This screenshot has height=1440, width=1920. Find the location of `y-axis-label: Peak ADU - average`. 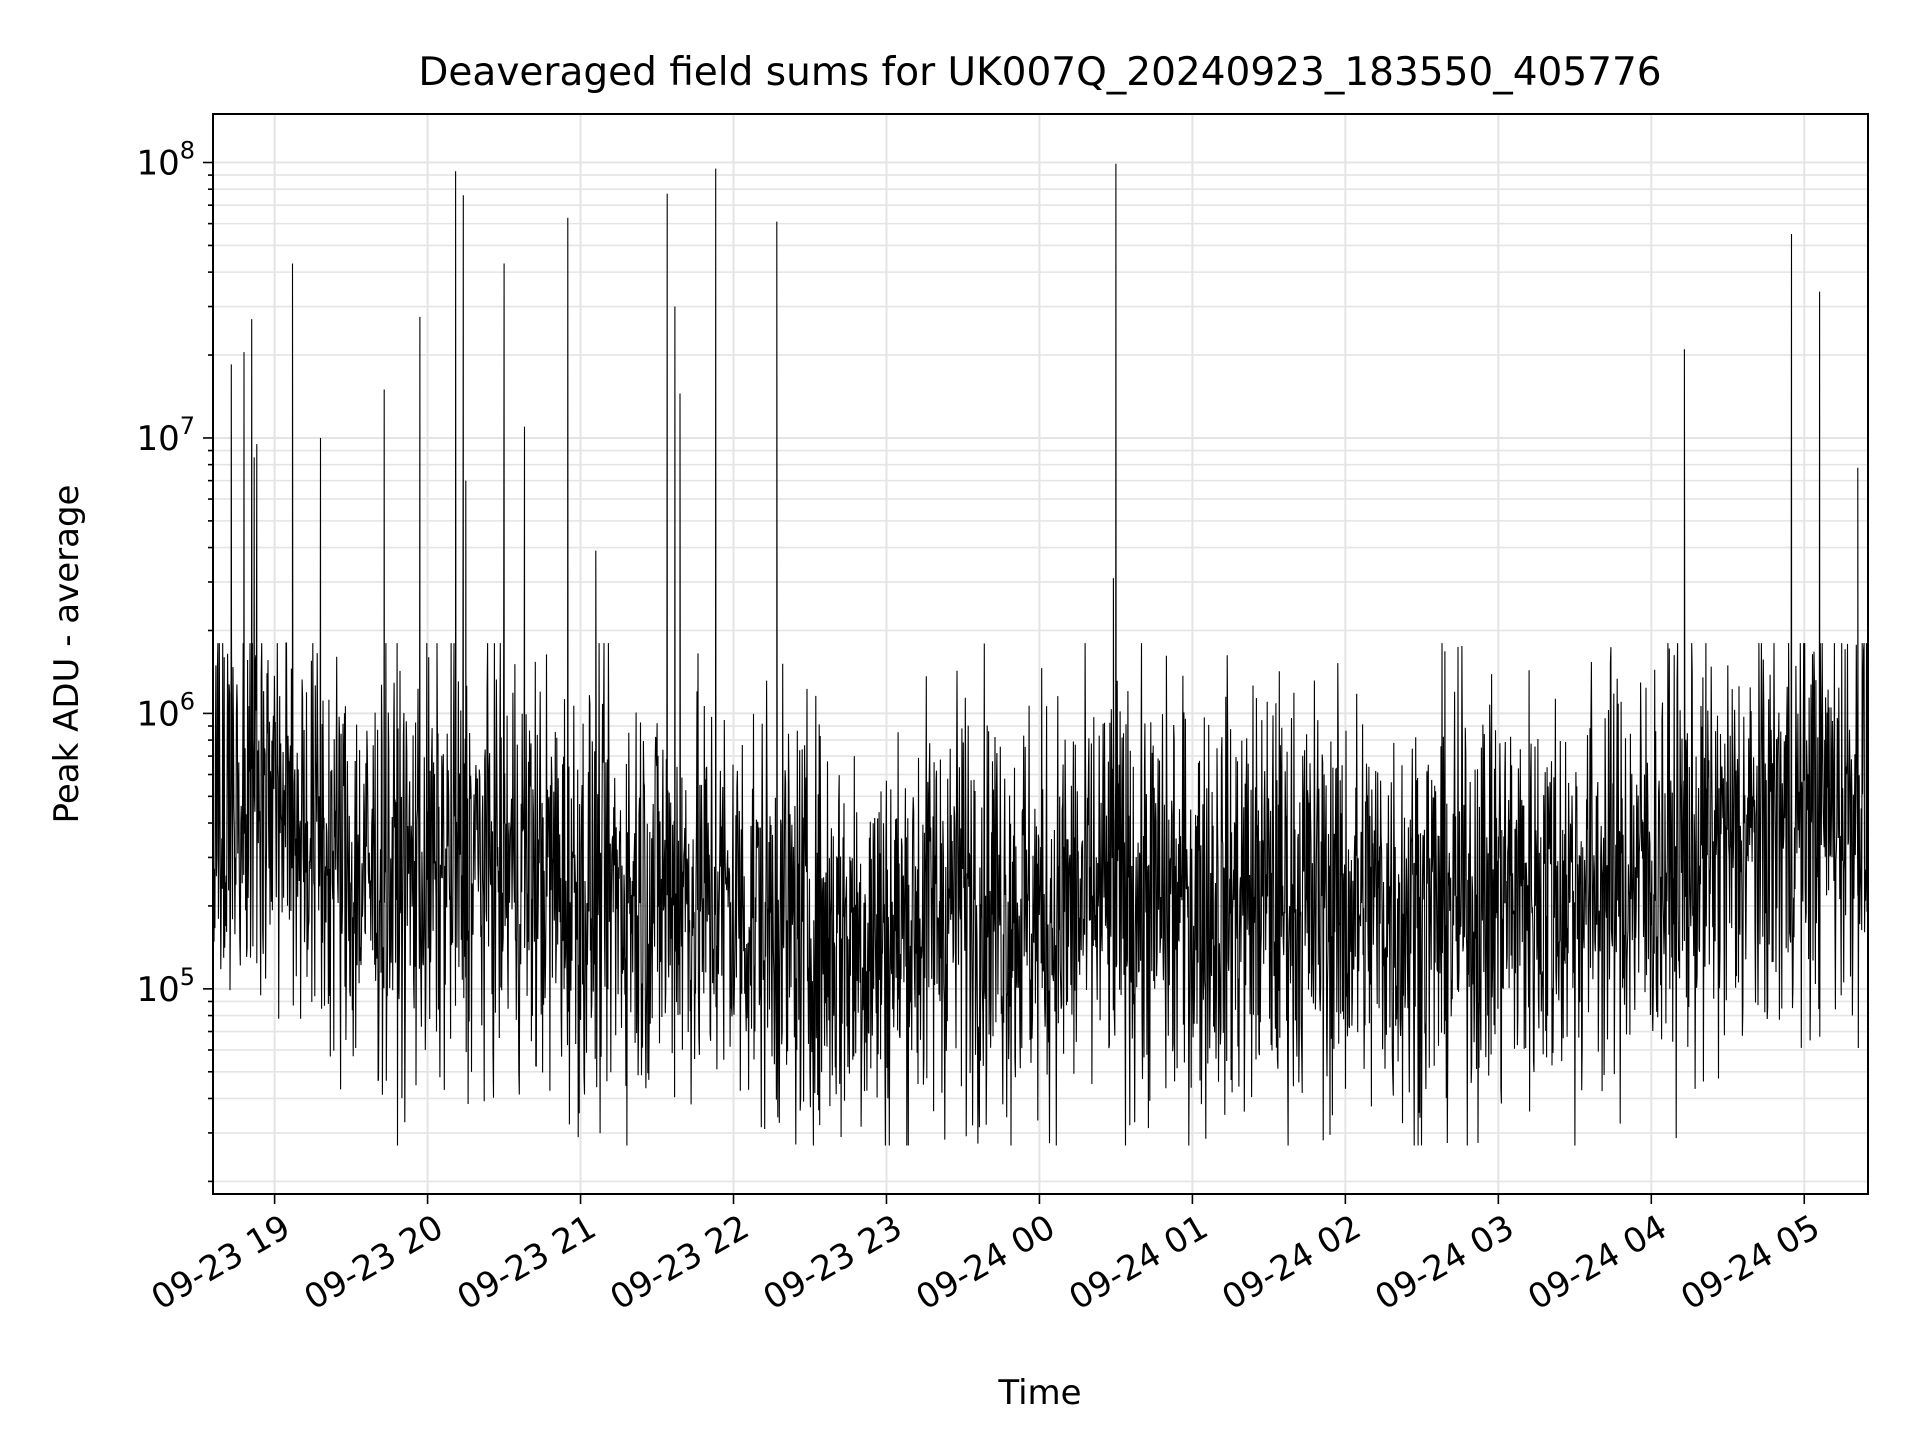

y-axis-label: Peak ADU - average is located at coordinates (67, 654).